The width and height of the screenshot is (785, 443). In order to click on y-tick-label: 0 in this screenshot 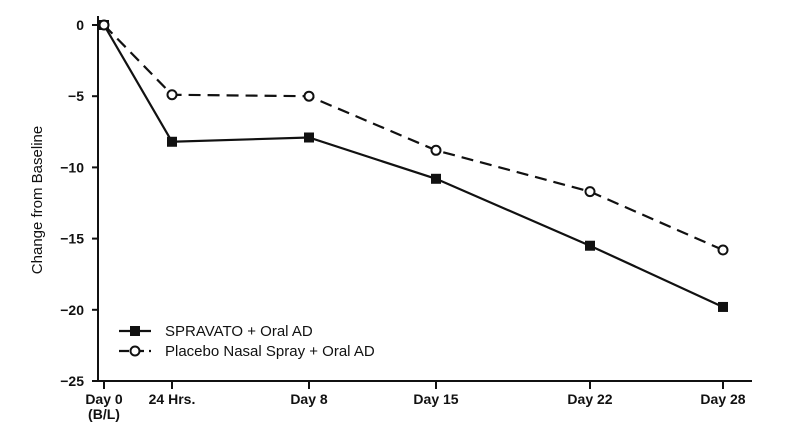, I will do `click(80, 25)`.